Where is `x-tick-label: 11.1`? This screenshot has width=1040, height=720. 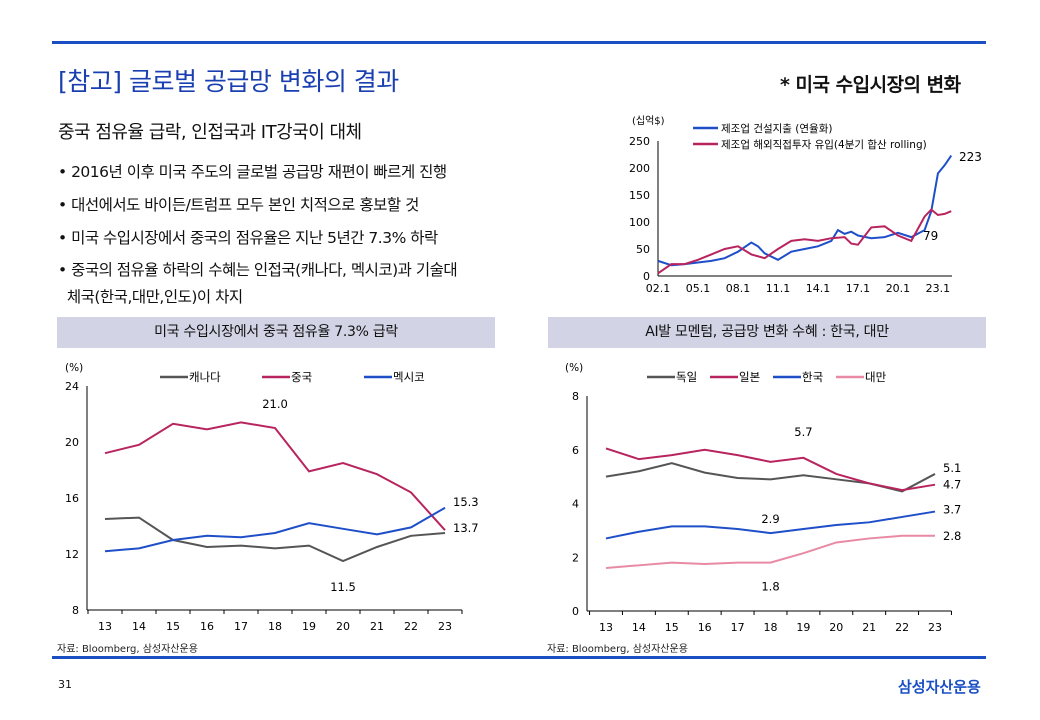
x-tick-label: 11.1 is located at coordinates (778, 288).